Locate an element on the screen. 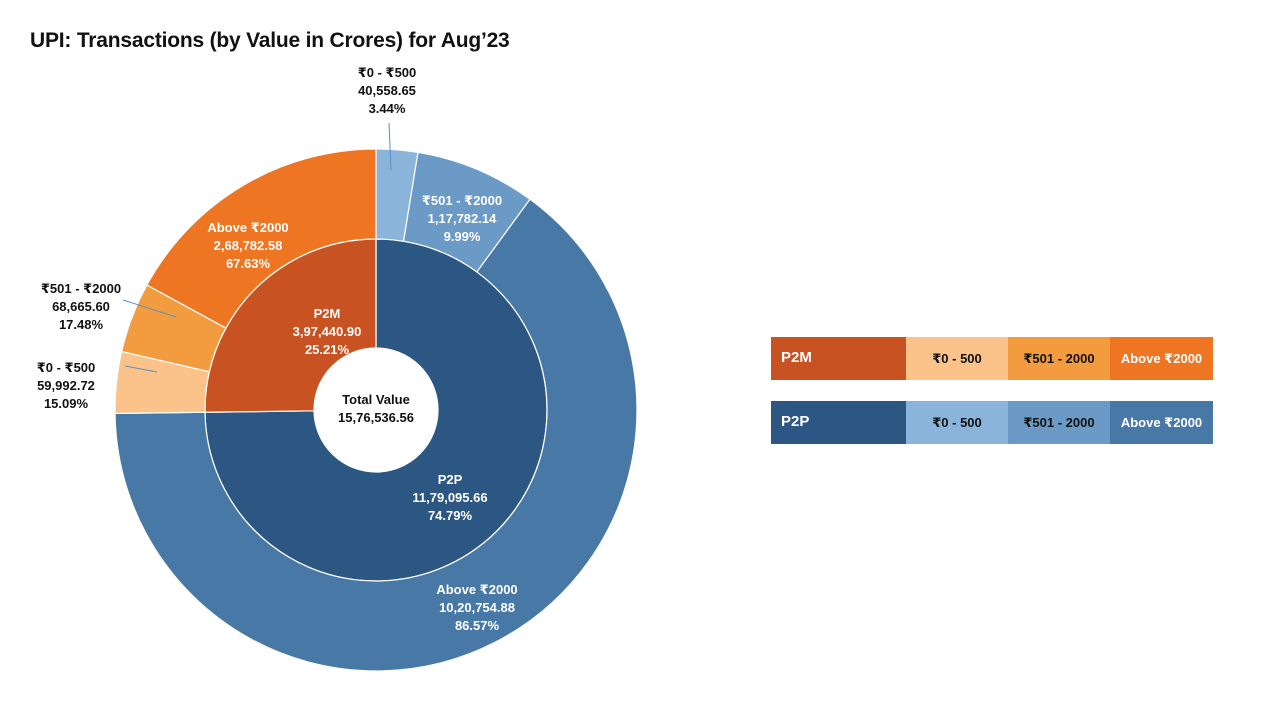 The height and width of the screenshot is (720, 1280). segment-p2m-above-2000 is located at coordinates (261, 238).